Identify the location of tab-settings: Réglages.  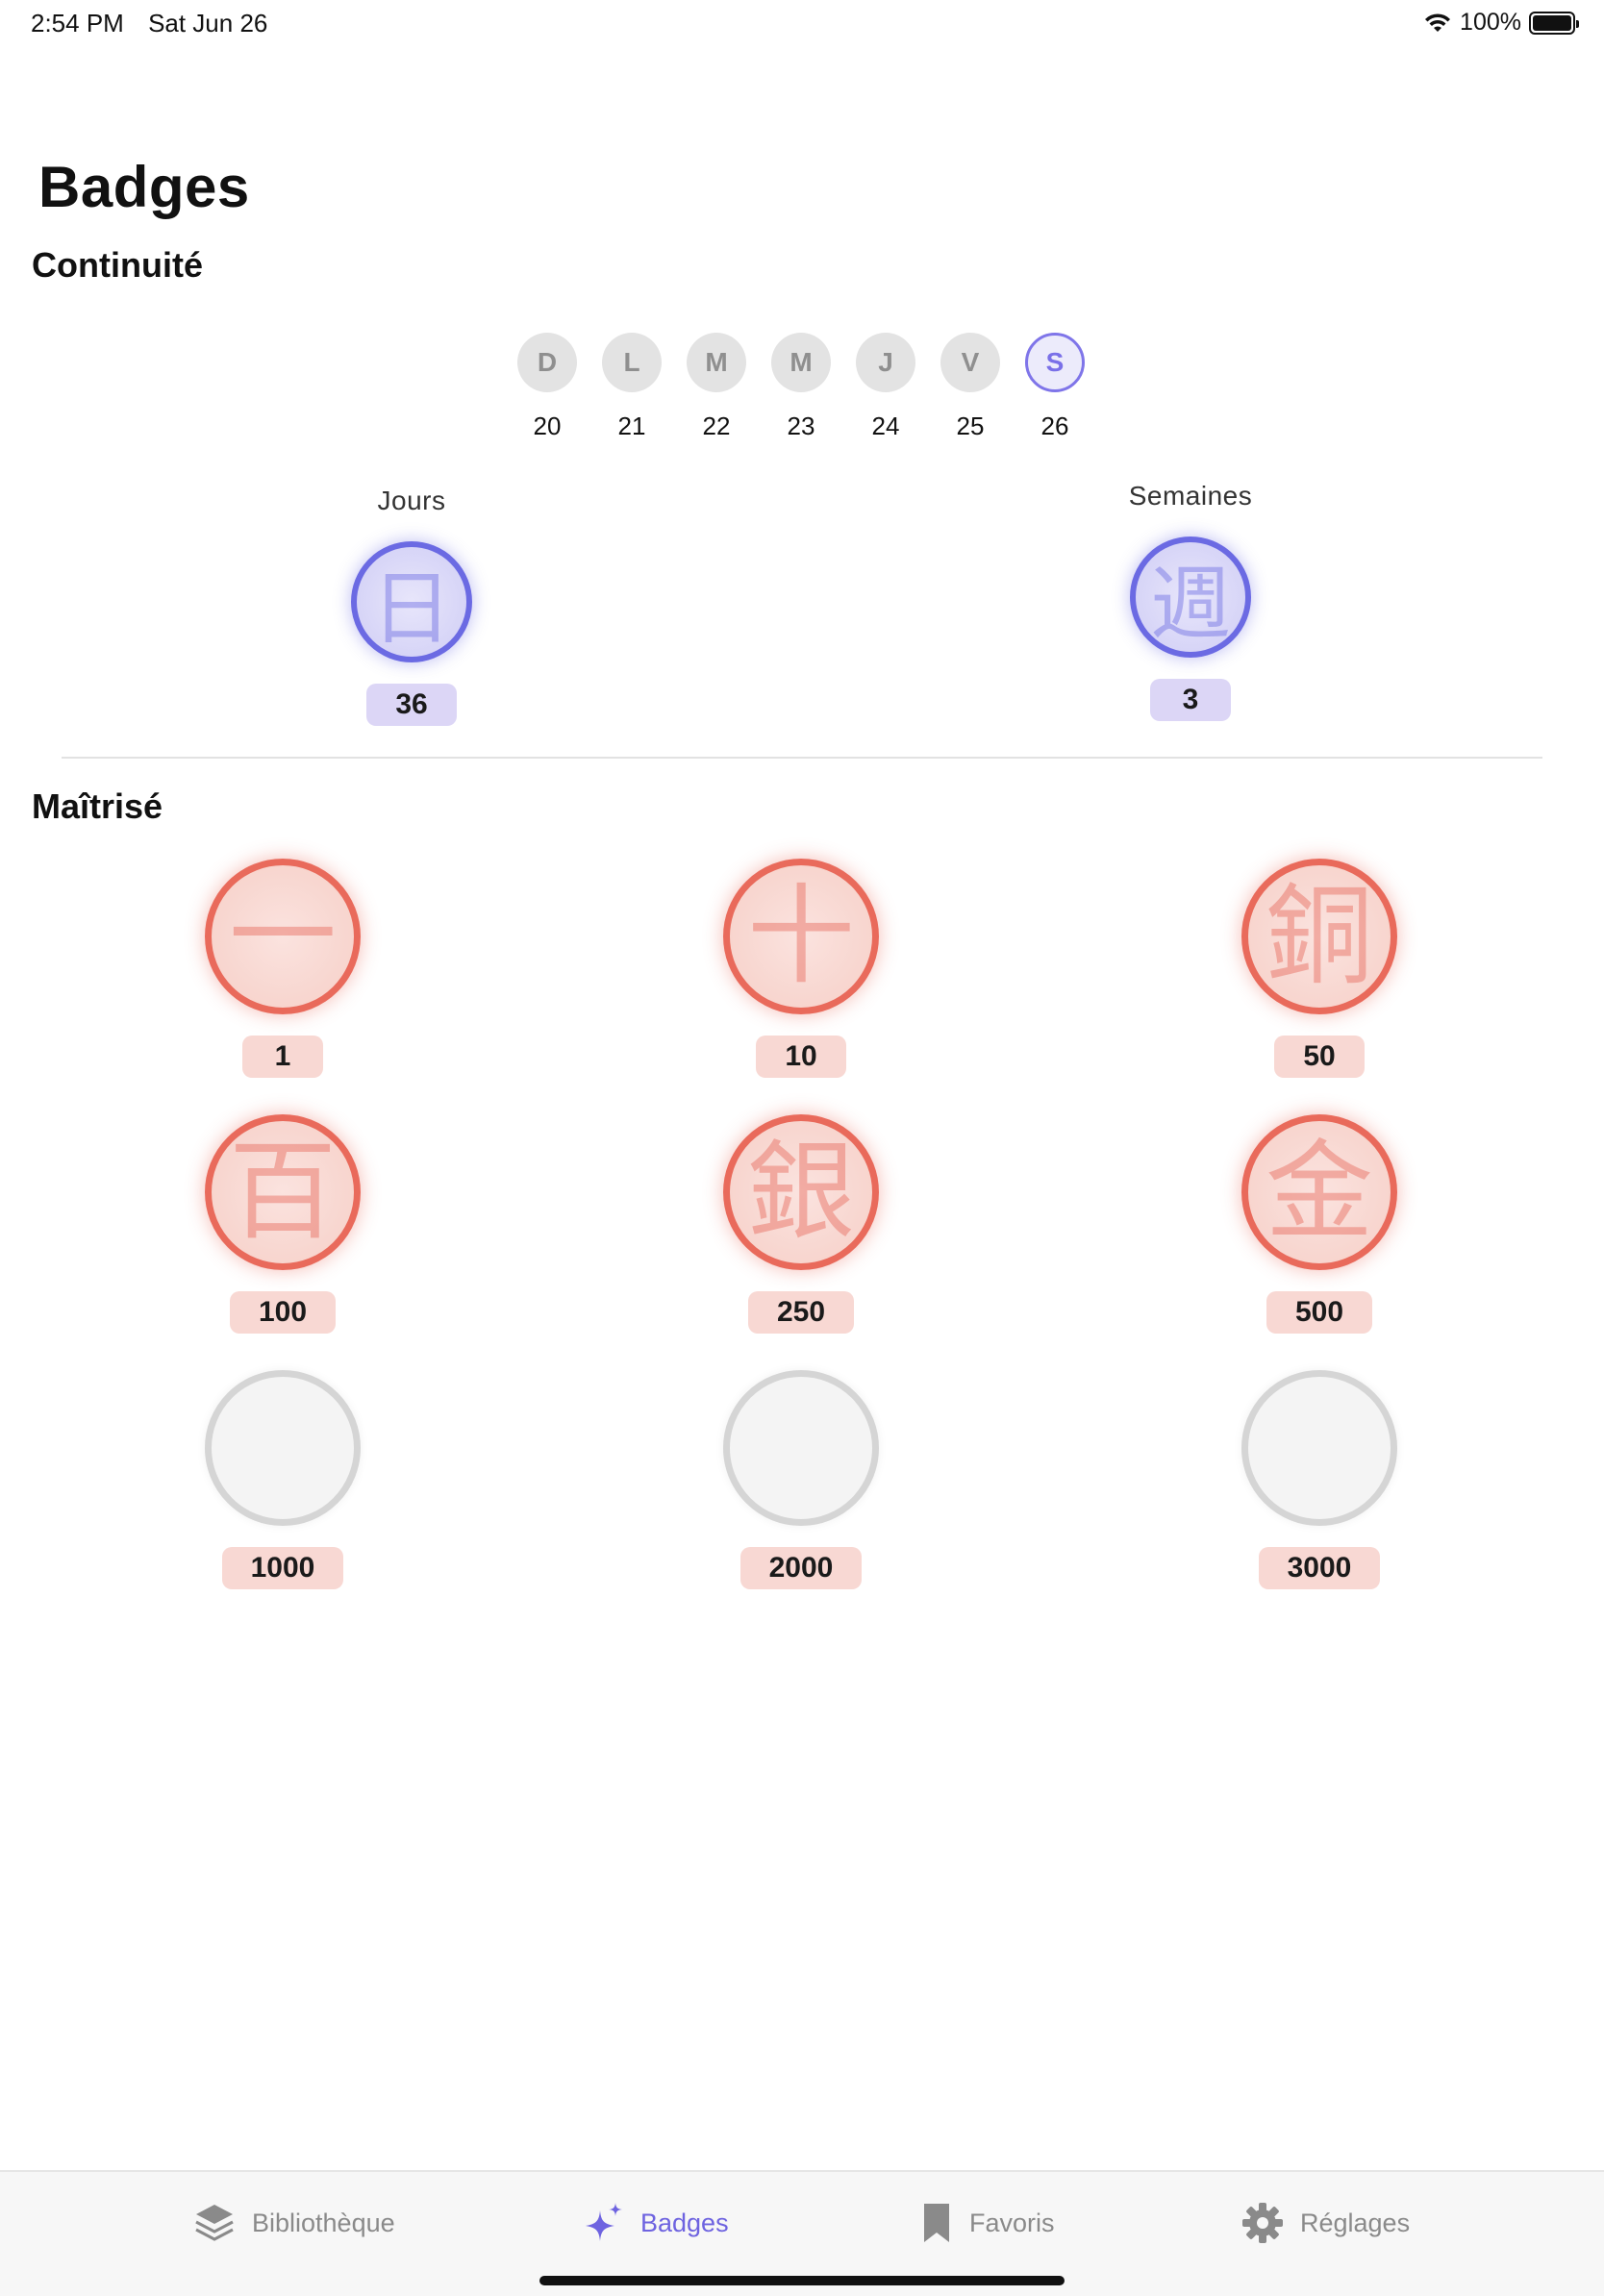
(1325, 2223).